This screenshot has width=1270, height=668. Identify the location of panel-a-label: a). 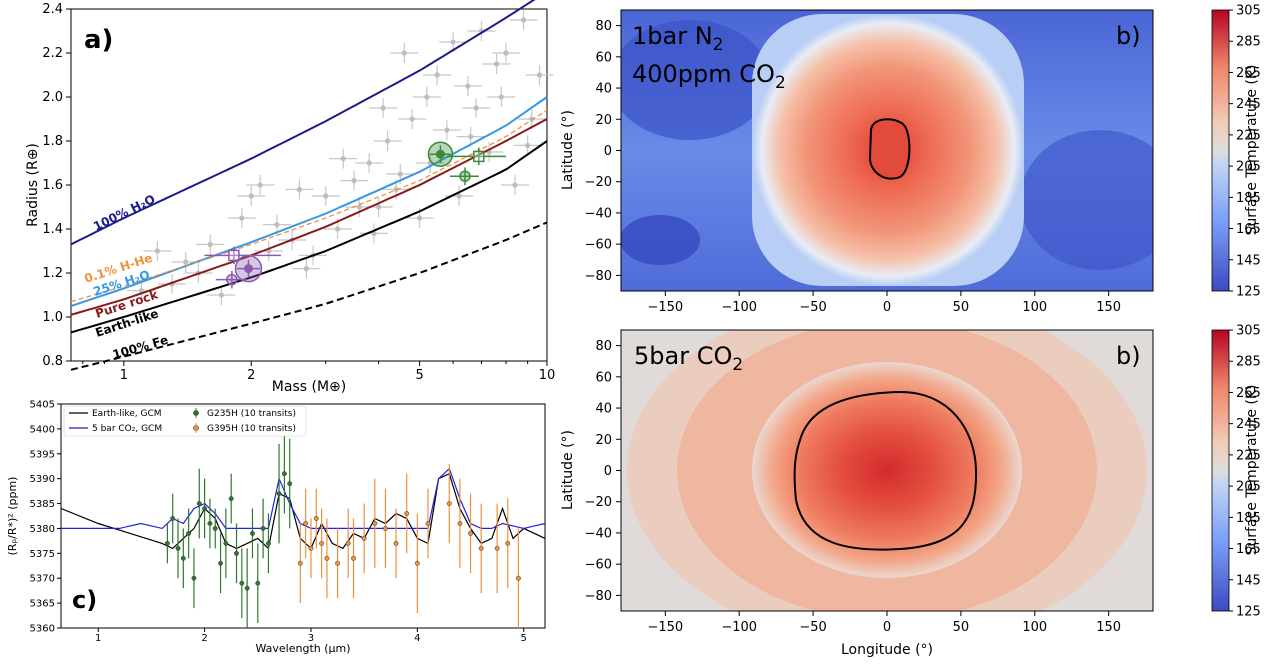
(98, 40).